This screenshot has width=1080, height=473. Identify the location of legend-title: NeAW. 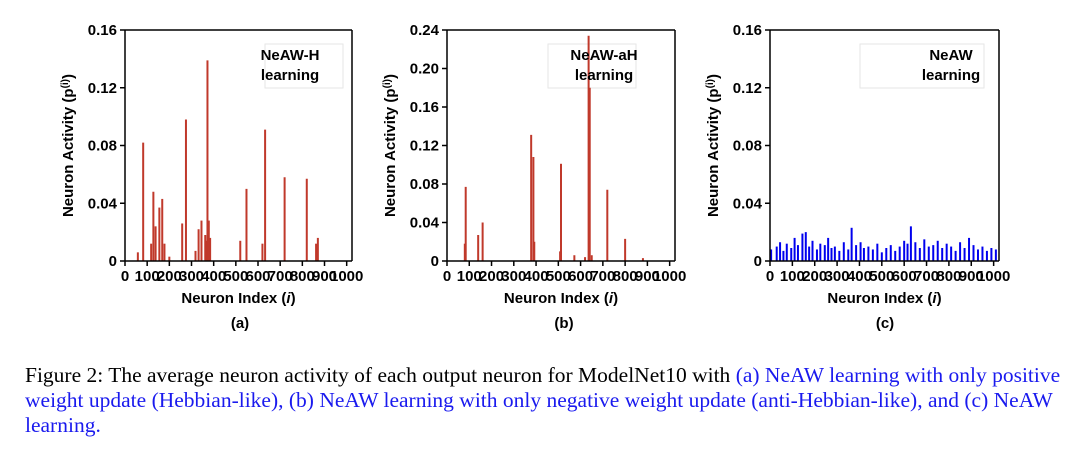
(951, 55).